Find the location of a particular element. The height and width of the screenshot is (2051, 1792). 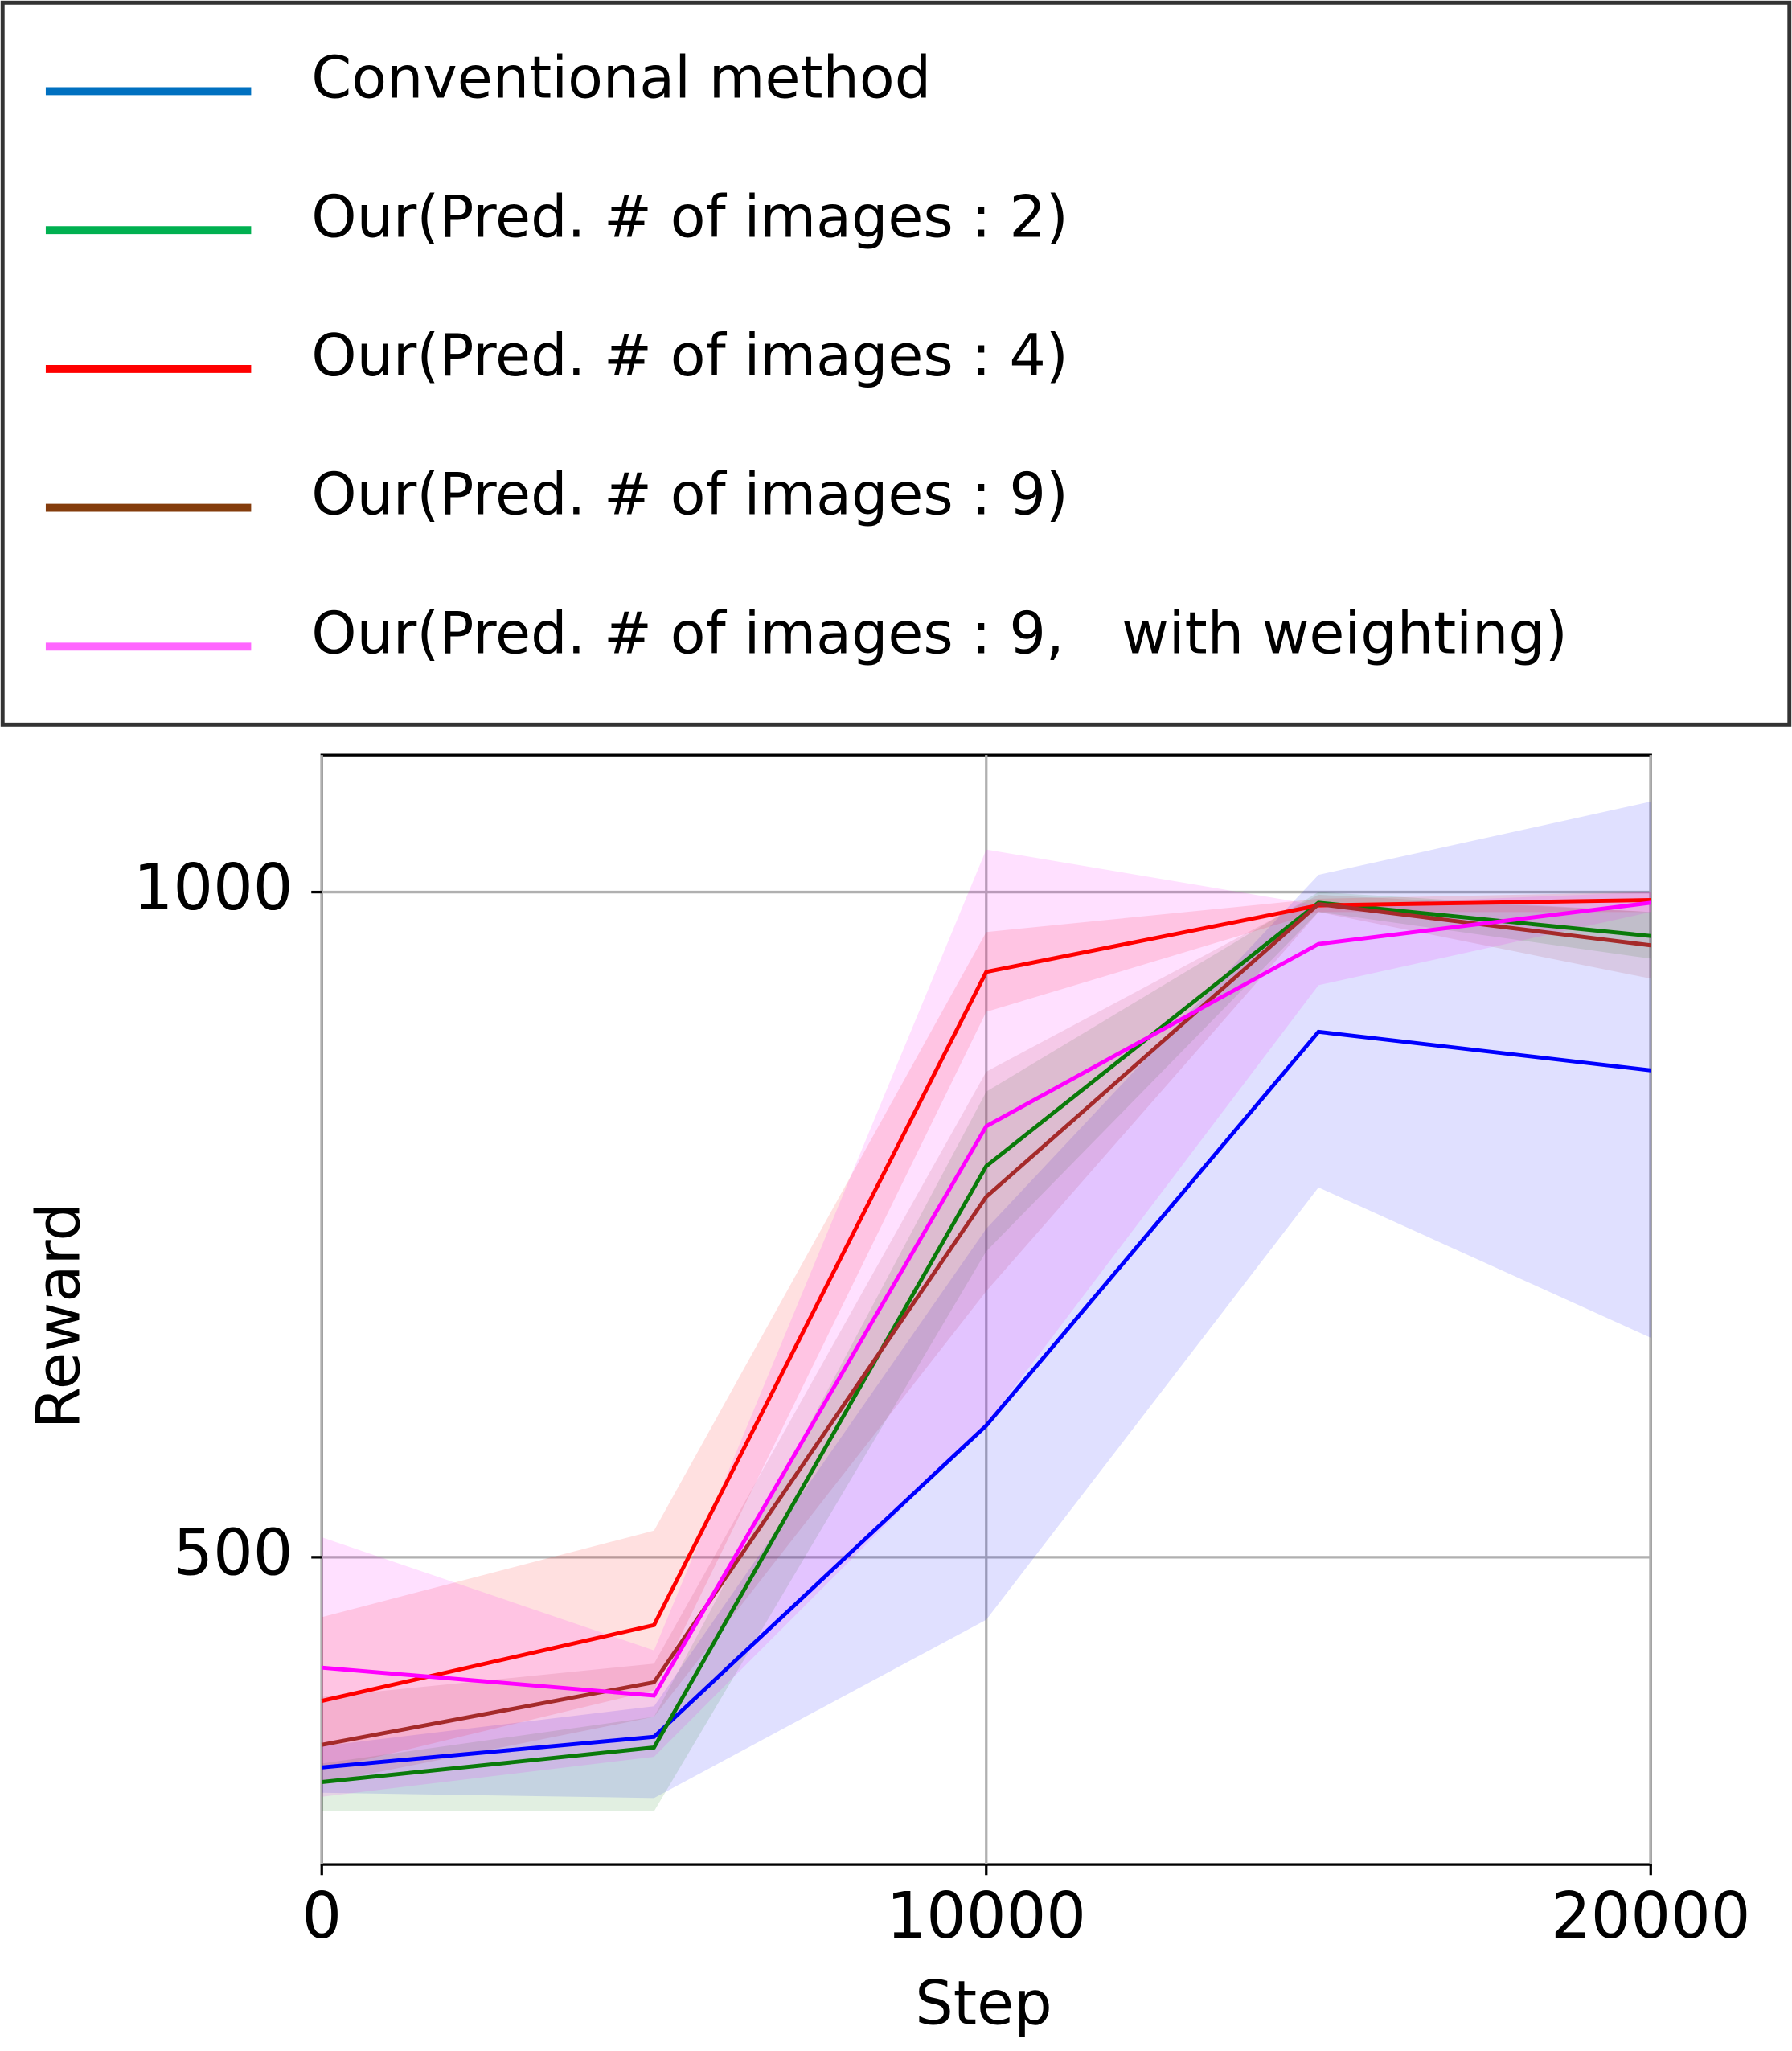

y-tick-label: 500 is located at coordinates (233, 1553).